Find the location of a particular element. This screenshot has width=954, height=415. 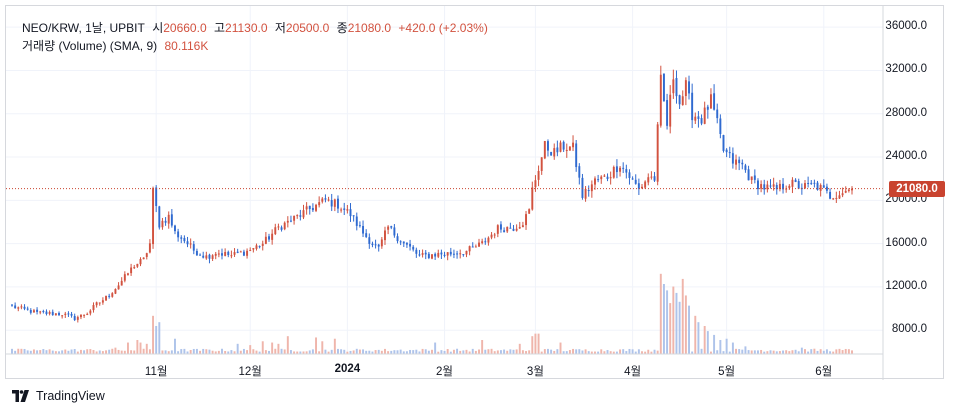

high-label: 고 is located at coordinates (219, 28).